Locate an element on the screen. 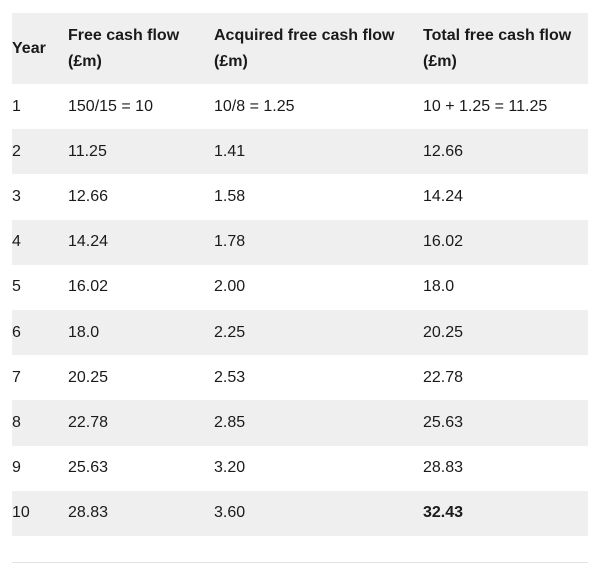  header-total-free-cash-flow: Total free cash flow (£m) is located at coordinates (497, 48).